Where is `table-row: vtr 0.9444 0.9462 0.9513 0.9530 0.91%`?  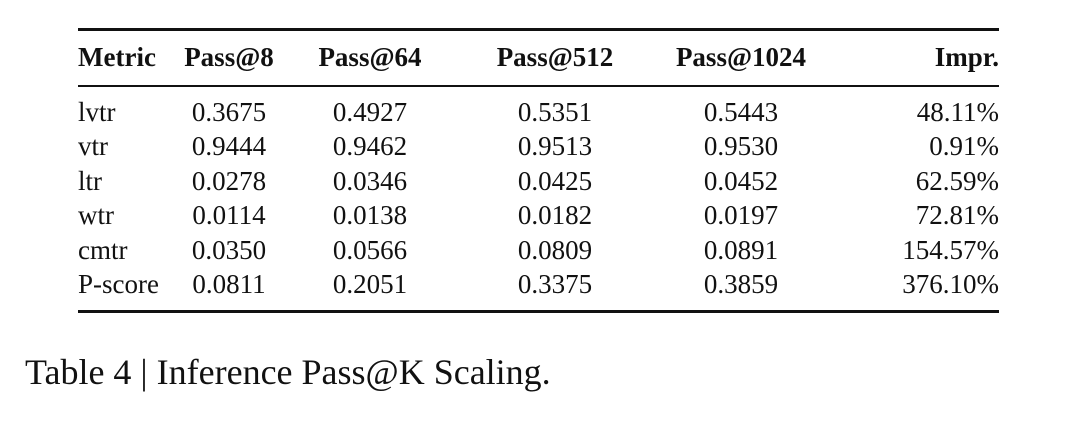 table-row: vtr 0.9444 0.9462 0.9513 0.9530 0.91% is located at coordinates (538, 146).